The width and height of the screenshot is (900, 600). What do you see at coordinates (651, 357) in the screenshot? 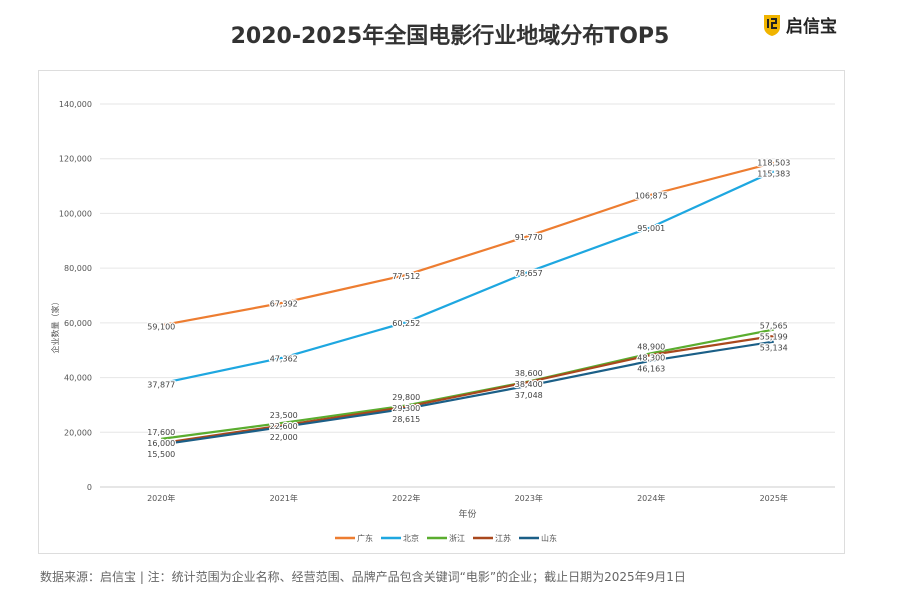
I see `data-label: 48,300` at bounding box center [651, 357].